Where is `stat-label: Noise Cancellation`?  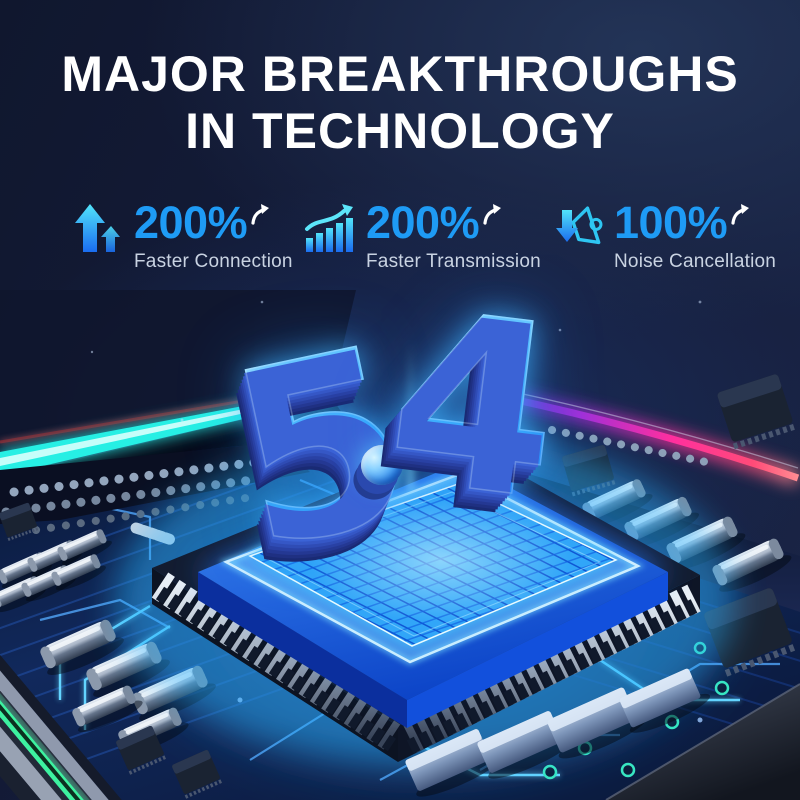 stat-label: Noise Cancellation is located at coordinates (695, 261).